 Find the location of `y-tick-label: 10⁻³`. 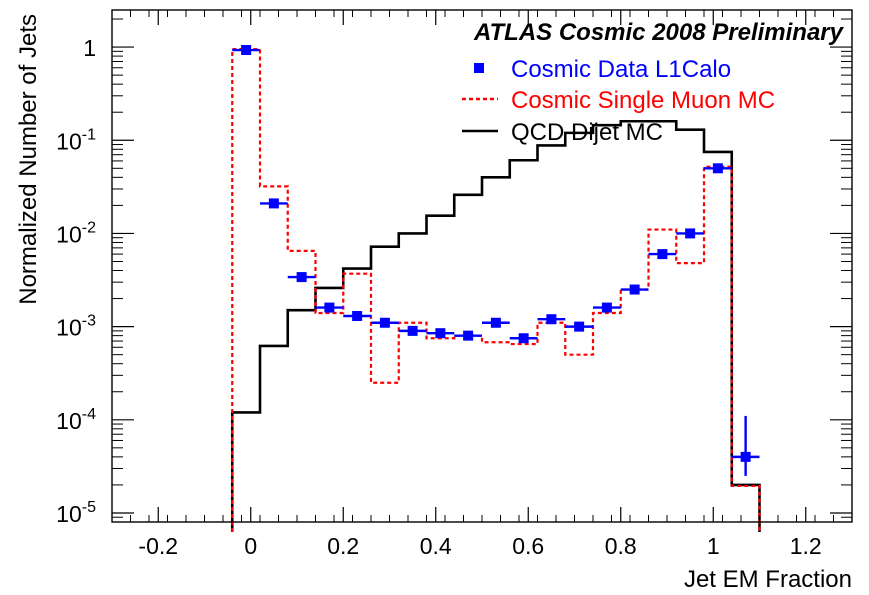

y-tick-label: 10⁻³ is located at coordinates (76, 327).